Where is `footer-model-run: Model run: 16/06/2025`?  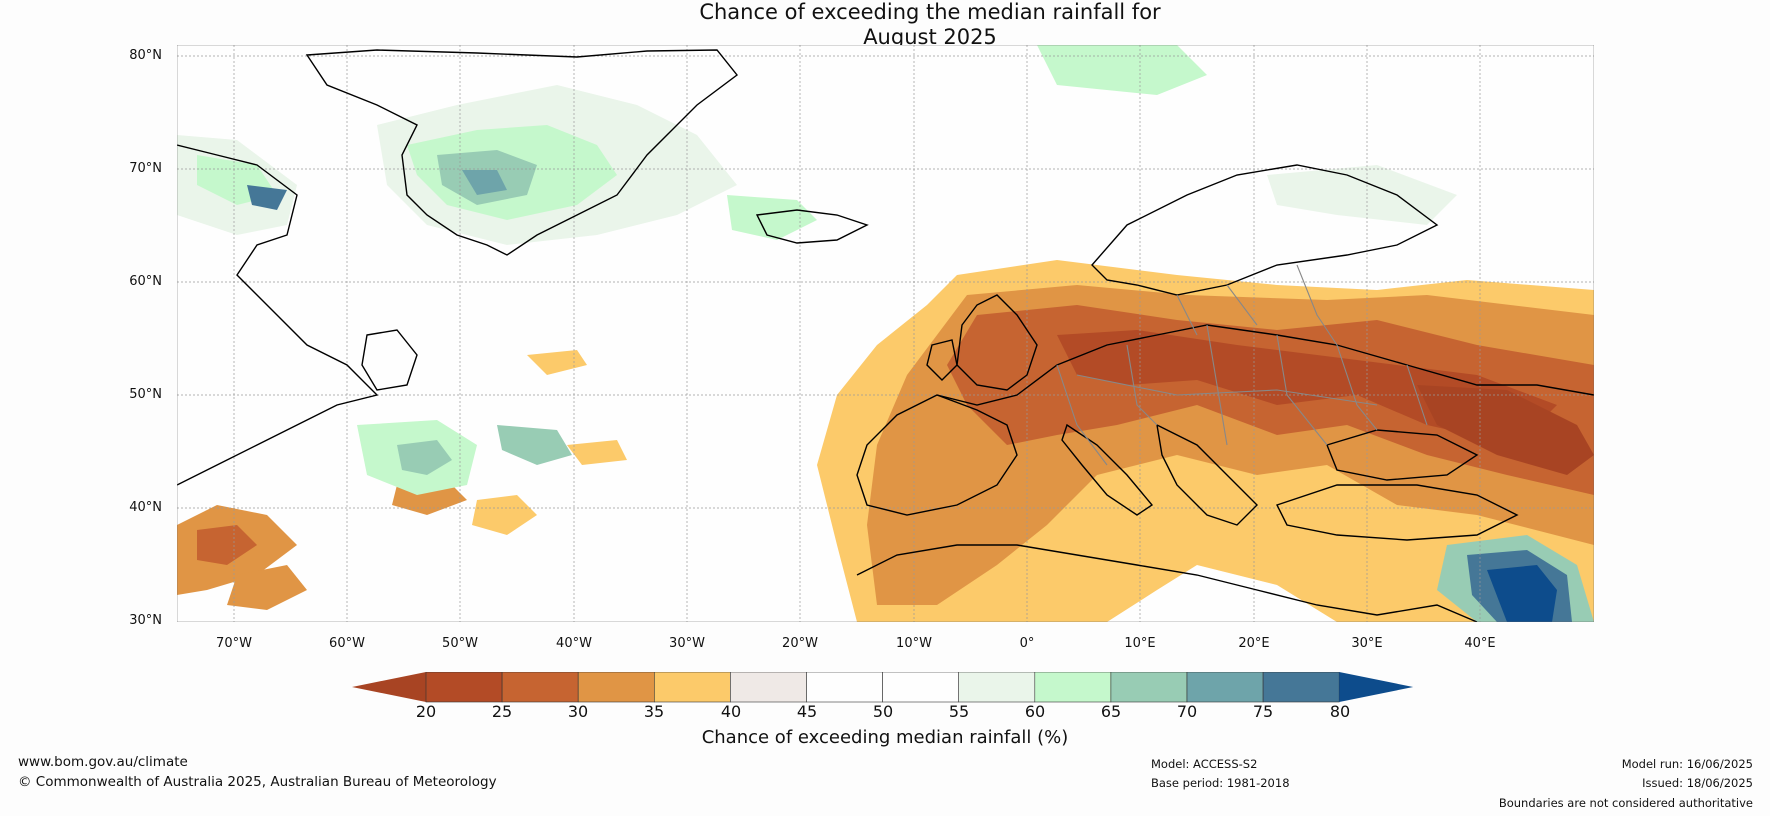 footer-model-run: Model run: 16/06/2025 is located at coordinates (1687, 764).